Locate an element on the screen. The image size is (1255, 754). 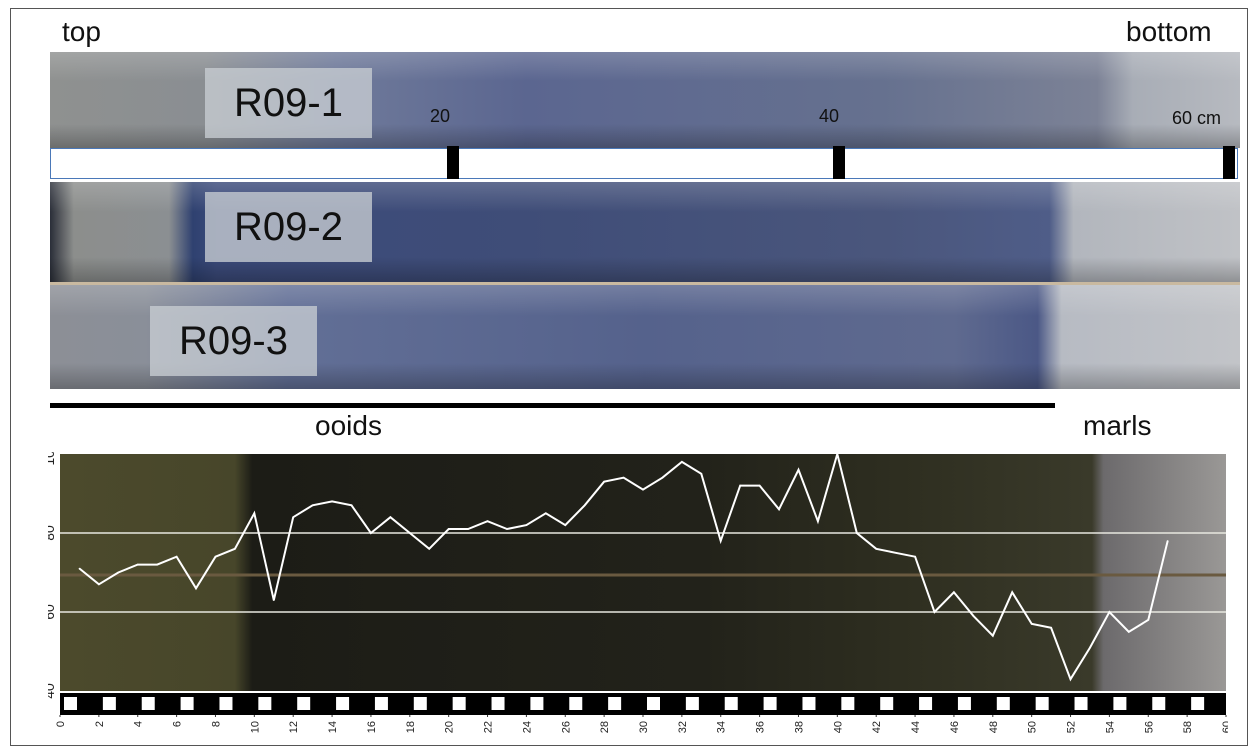
core-label-r09-2: R09-2 is located at coordinates (288, 227).